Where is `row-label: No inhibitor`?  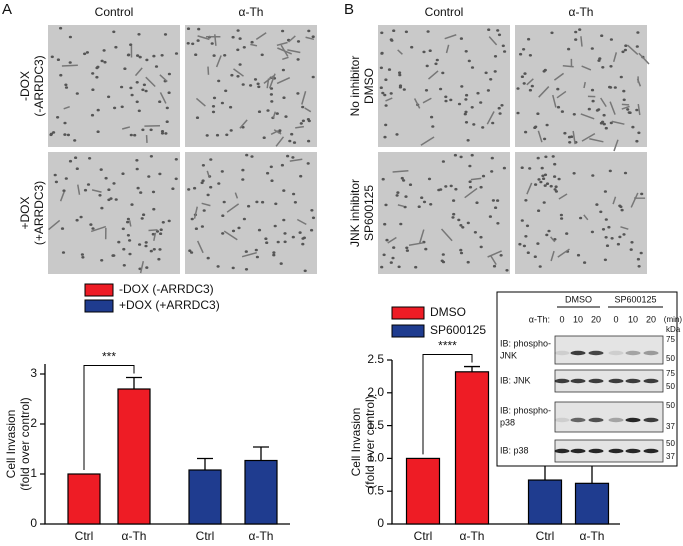
row-label: No inhibitor is located at coordinates (355, 86).